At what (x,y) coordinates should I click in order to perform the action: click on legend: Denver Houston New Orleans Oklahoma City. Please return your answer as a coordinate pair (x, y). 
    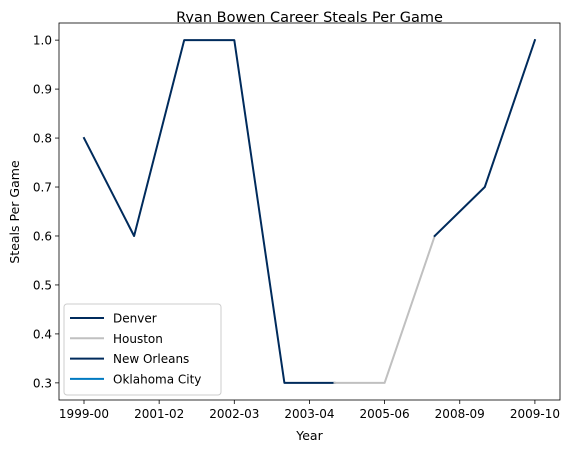
    Looking at the image, I should click on (142, 349).